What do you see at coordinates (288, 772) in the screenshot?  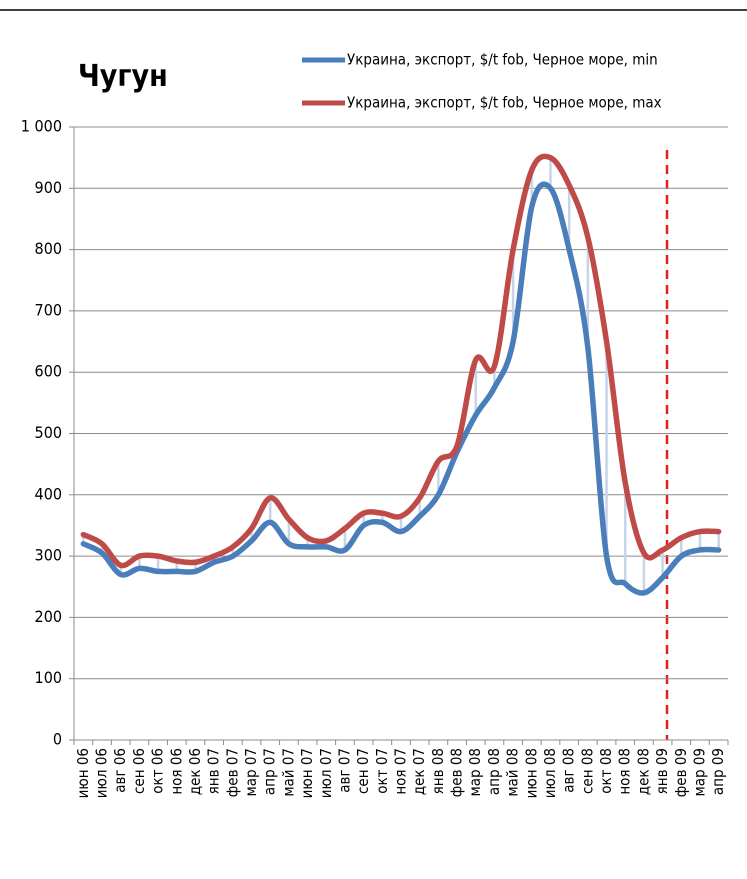 I see `x-tick-label: май 07` at bounding box center [288, 772].